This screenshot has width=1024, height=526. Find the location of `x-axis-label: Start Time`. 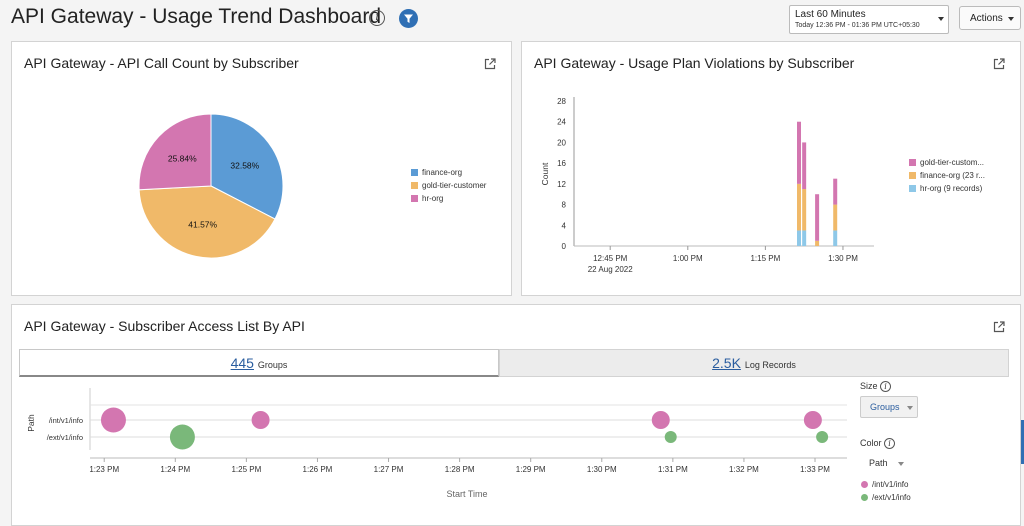

x-axis-label: Start Time is located at coordinates (466, 494).